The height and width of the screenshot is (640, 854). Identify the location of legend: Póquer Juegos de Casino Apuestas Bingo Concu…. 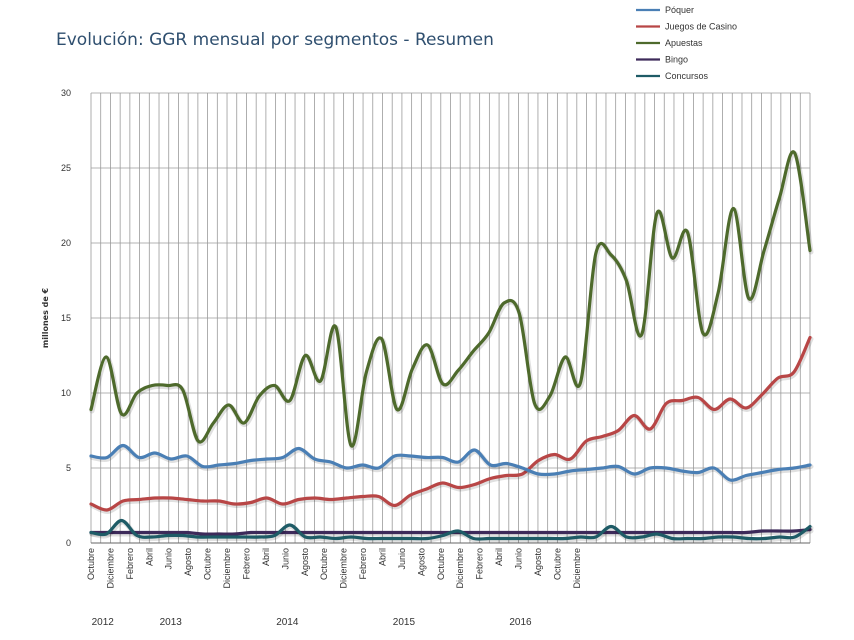
(686, 43).